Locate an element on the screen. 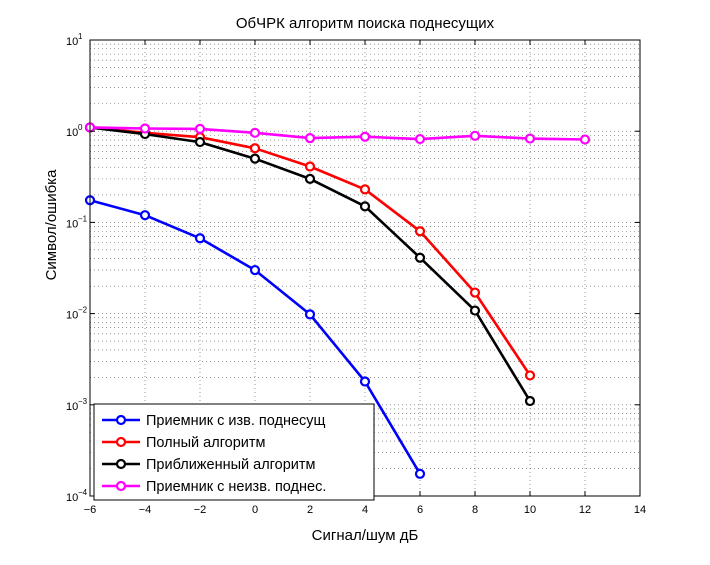 This screenshot has width=710, height=565. legend-label: Полный алгоритм is located at coordinates (206, 443).